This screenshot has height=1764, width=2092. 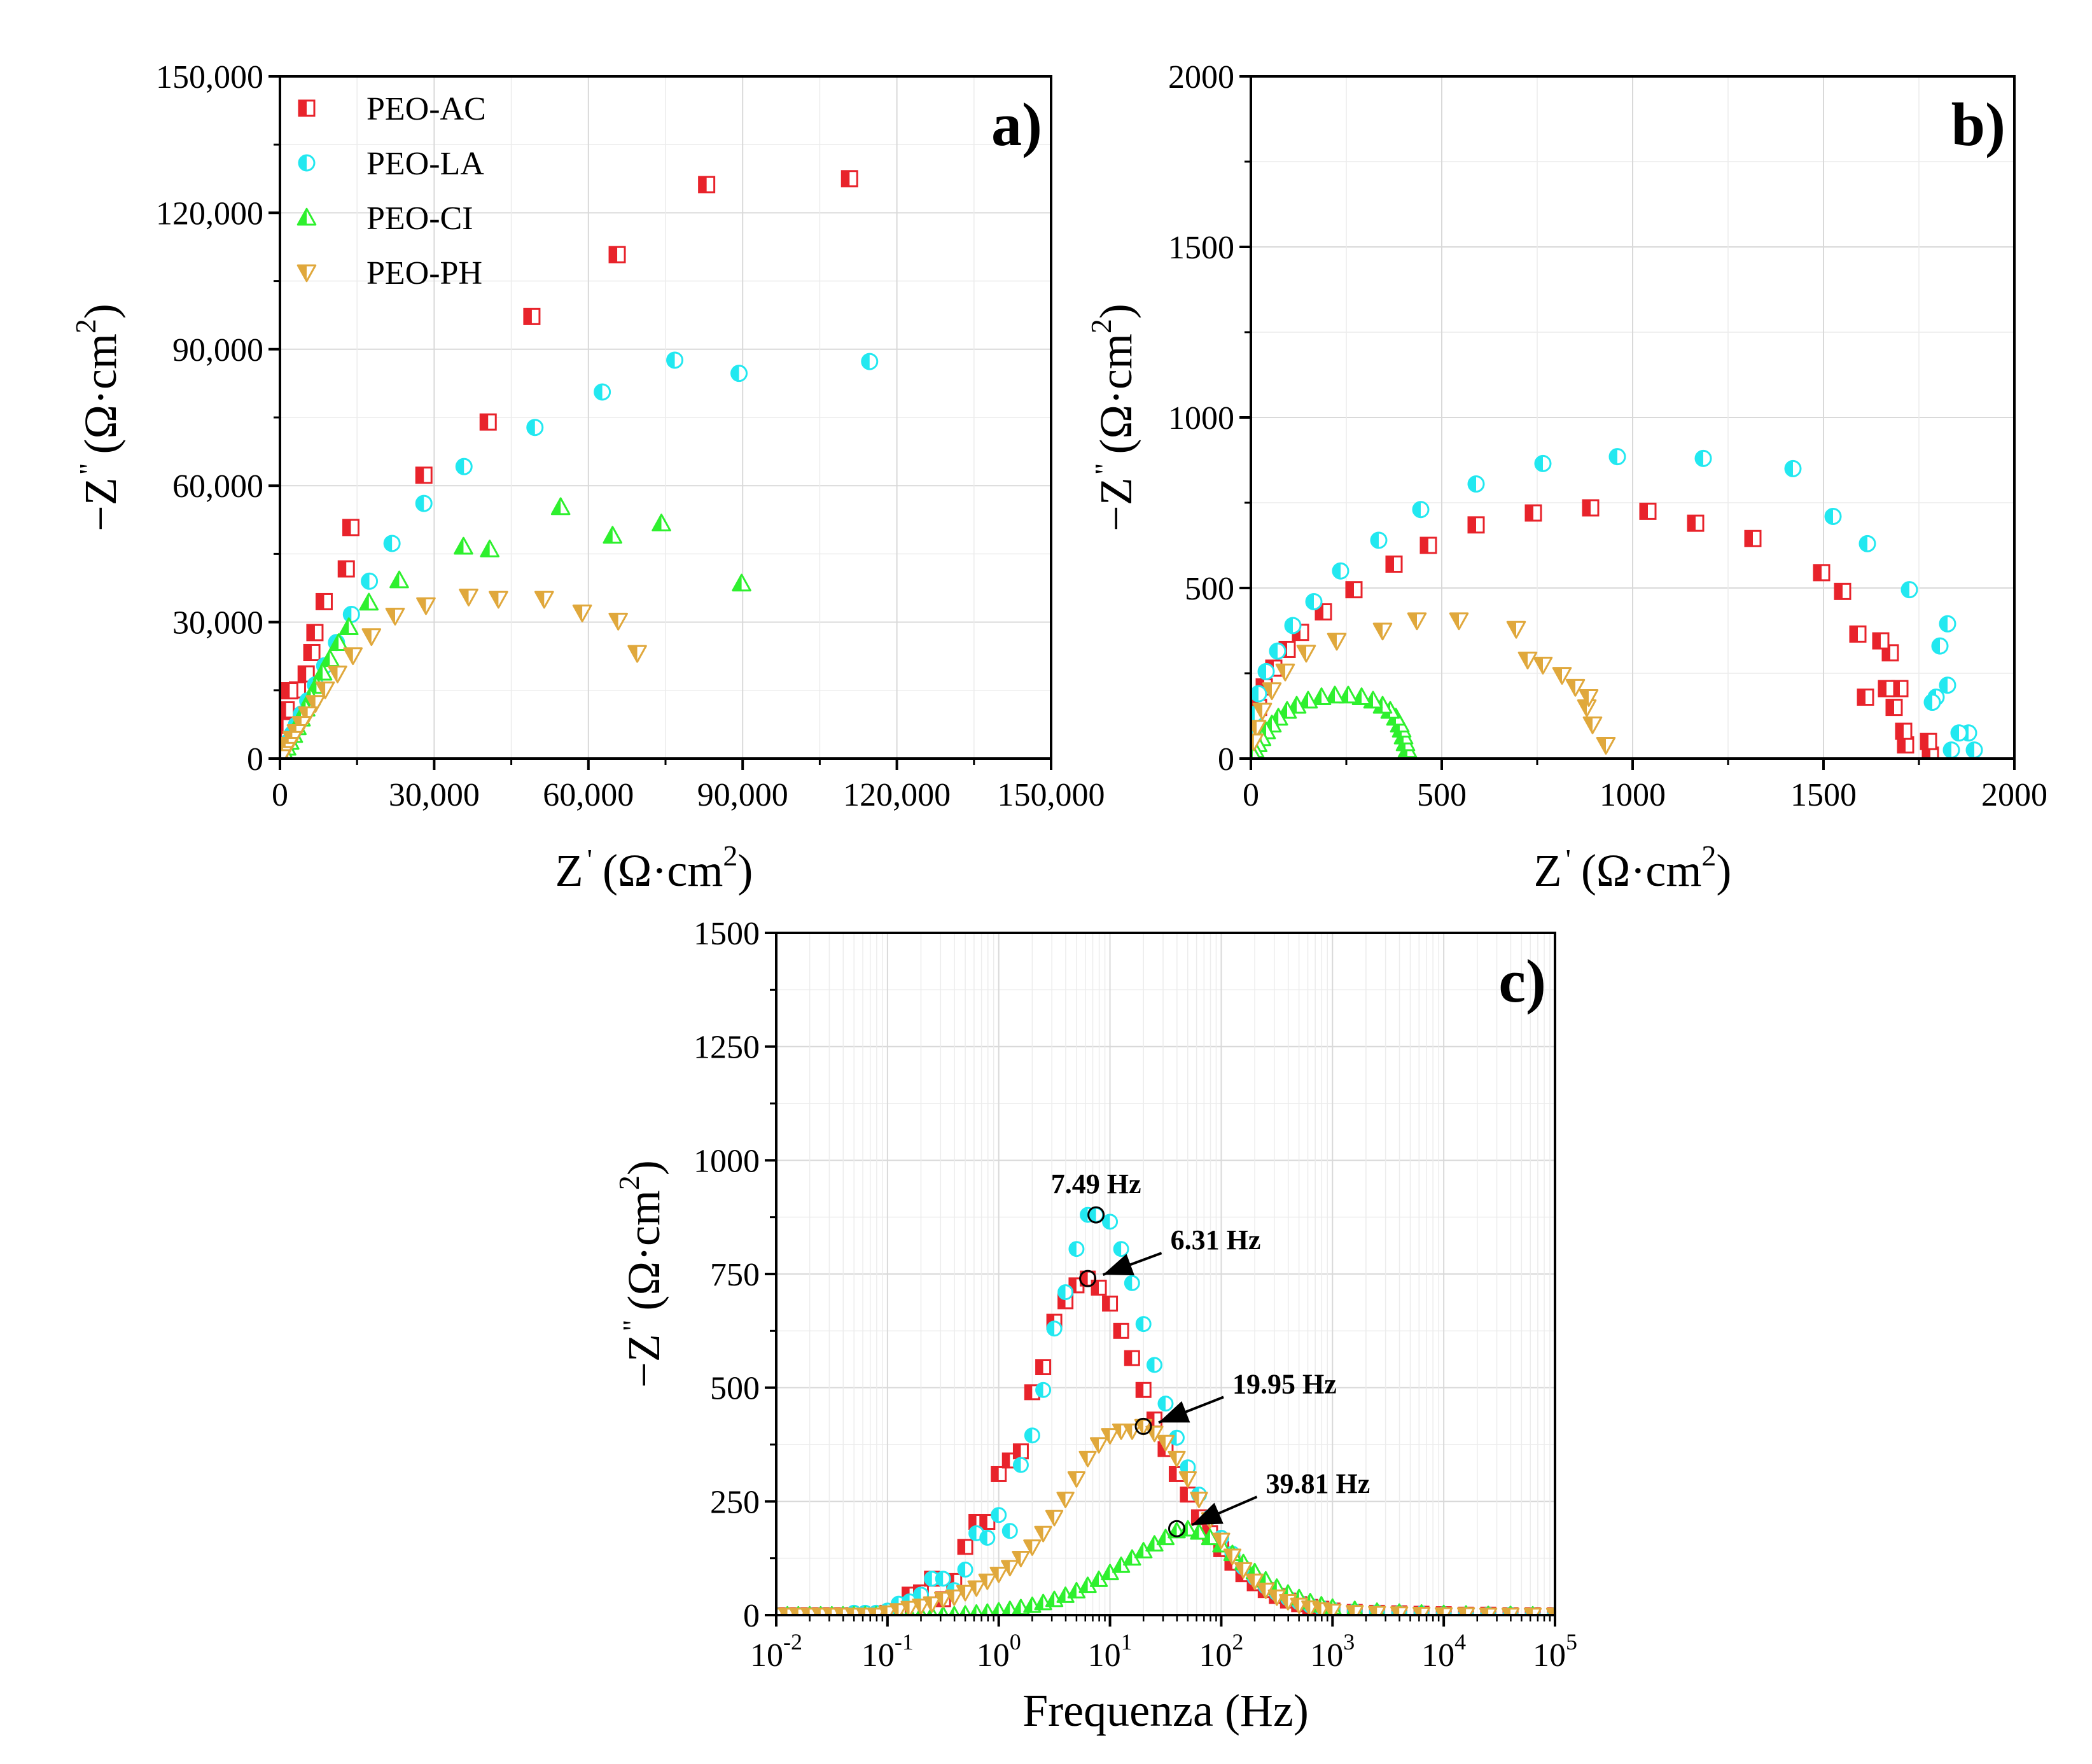 I want to click on legend-item-peo-ci: PEO-CI, so click(x=384, y=218).